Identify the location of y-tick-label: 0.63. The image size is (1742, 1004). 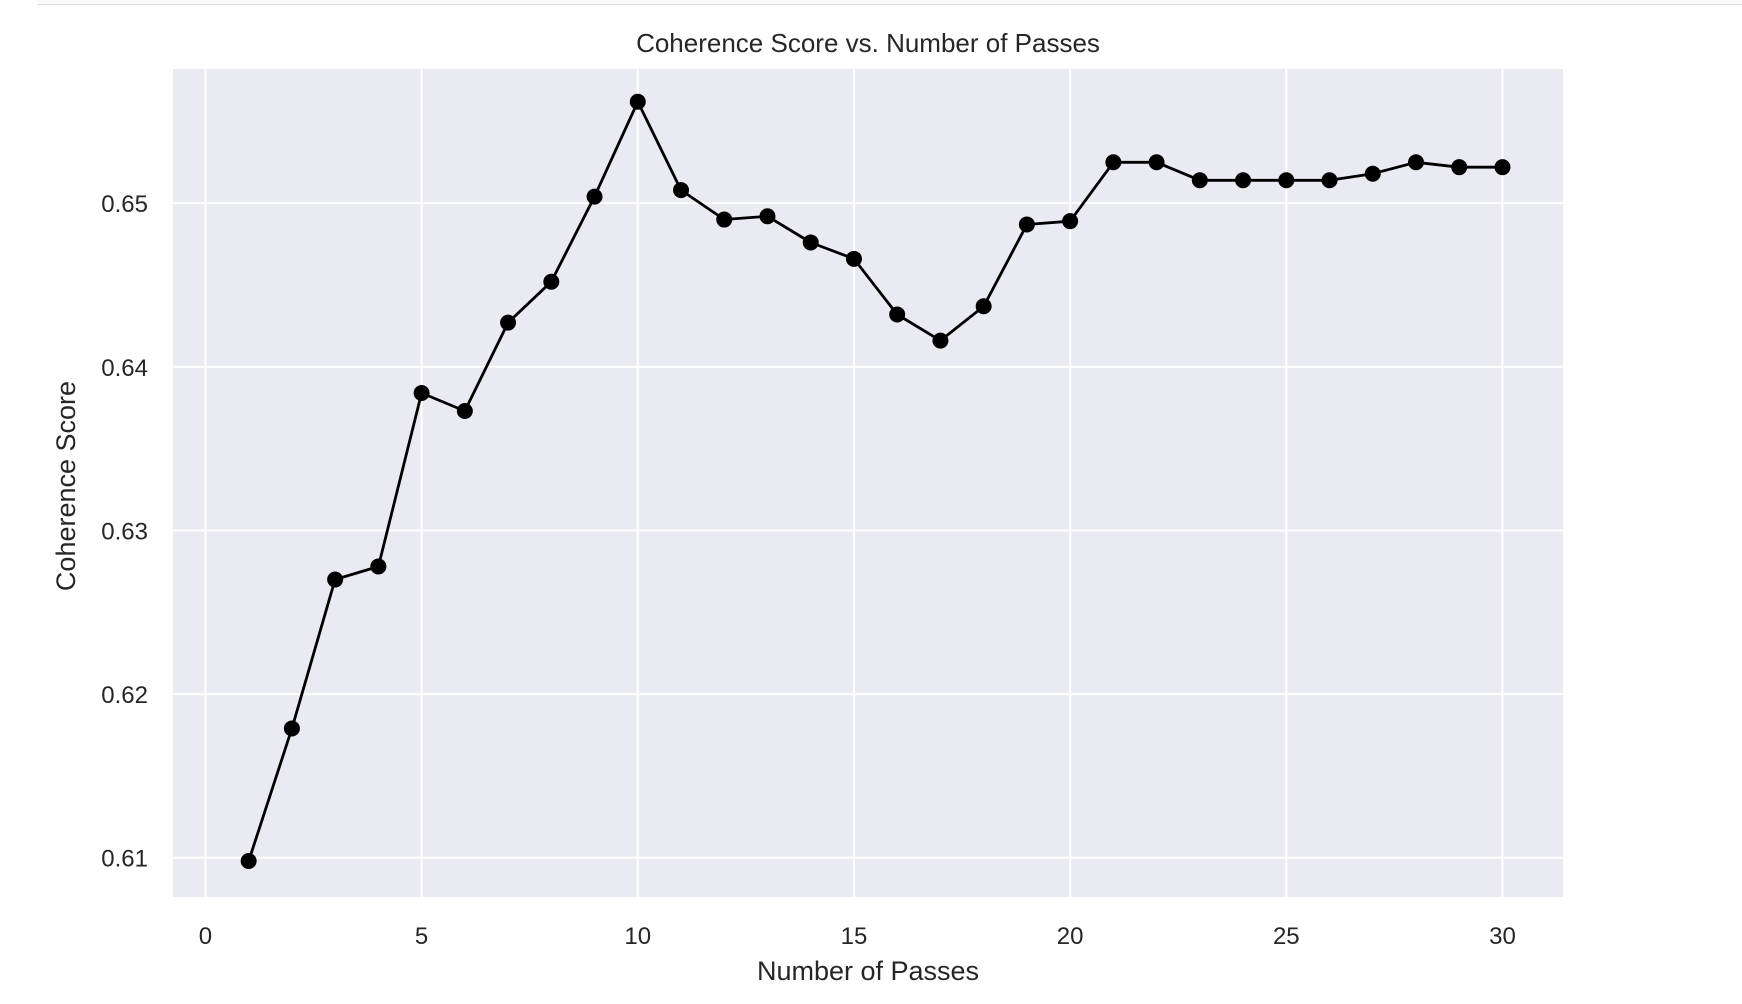
(124, 531).